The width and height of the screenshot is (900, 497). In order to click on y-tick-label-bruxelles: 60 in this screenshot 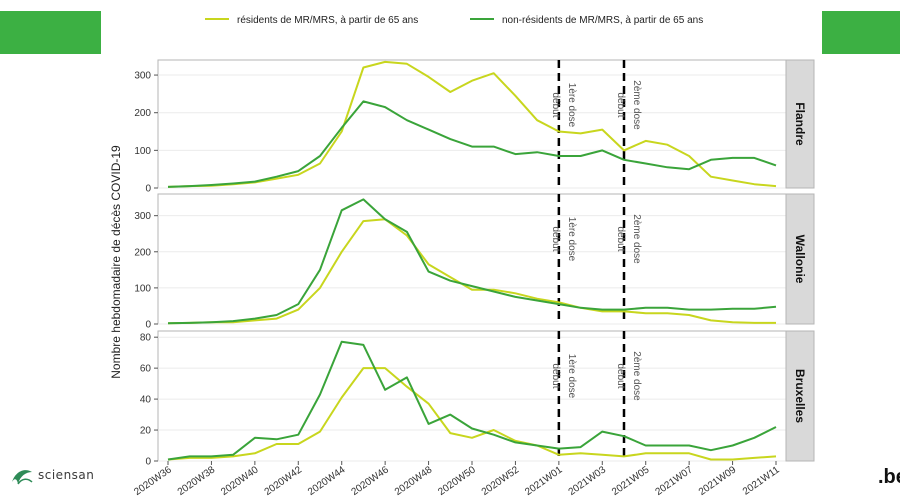, I will do `click(146, 369)`.